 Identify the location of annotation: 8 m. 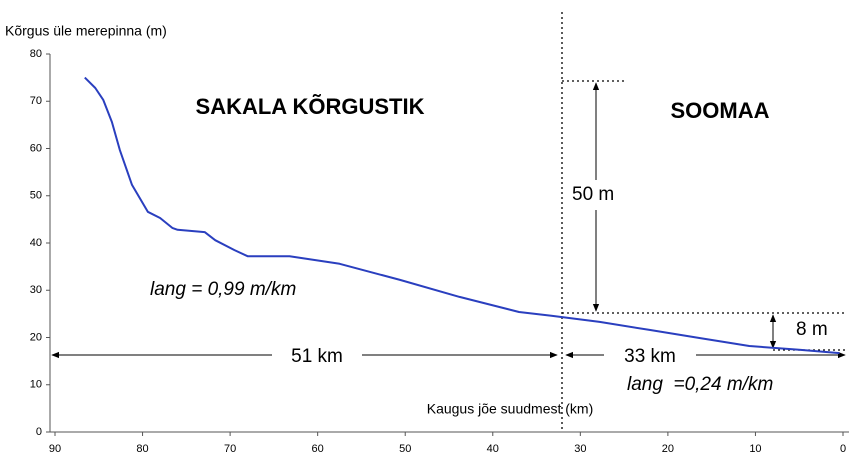
(812, 329).